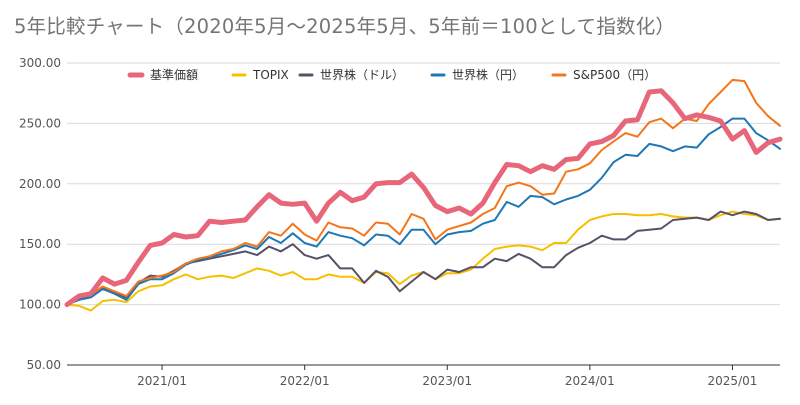 This screenshot has height=405, width=800. Describe the element at coordinates (733, 381) in the screenshot. I see `x-tick-label: 2025/01` at that location.